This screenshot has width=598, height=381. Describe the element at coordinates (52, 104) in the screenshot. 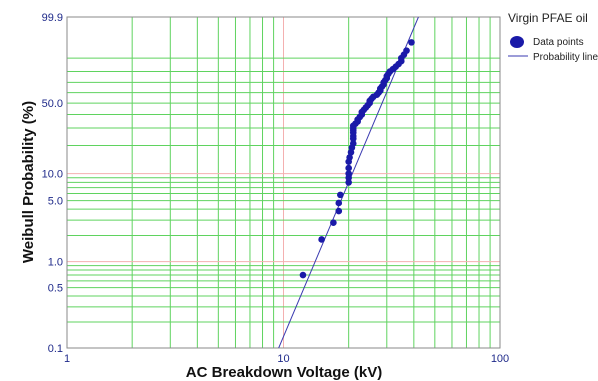

I see `y-tick-label: 50.0` at that location.